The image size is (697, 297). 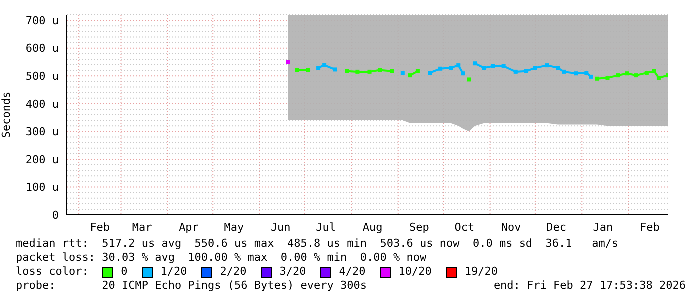 I want to click on y-tick-label: 600 u, so click(x=42, y=49).